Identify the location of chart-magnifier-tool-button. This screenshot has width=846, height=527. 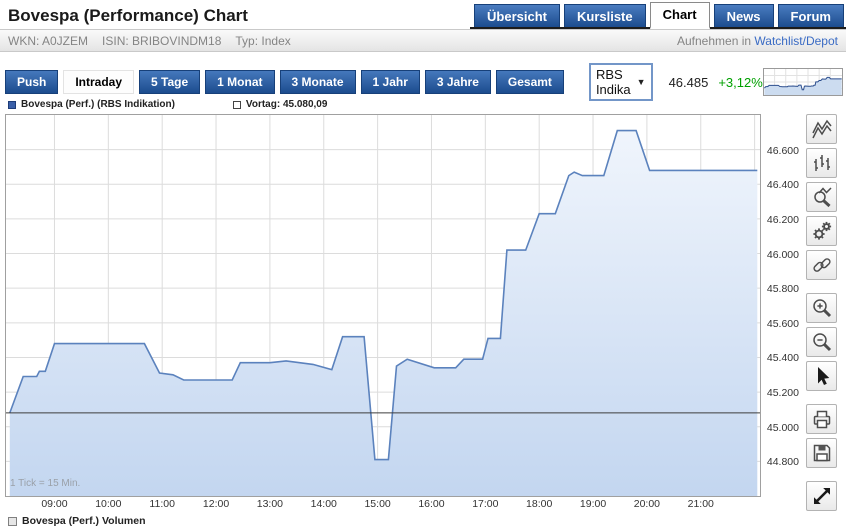
(821, 197).